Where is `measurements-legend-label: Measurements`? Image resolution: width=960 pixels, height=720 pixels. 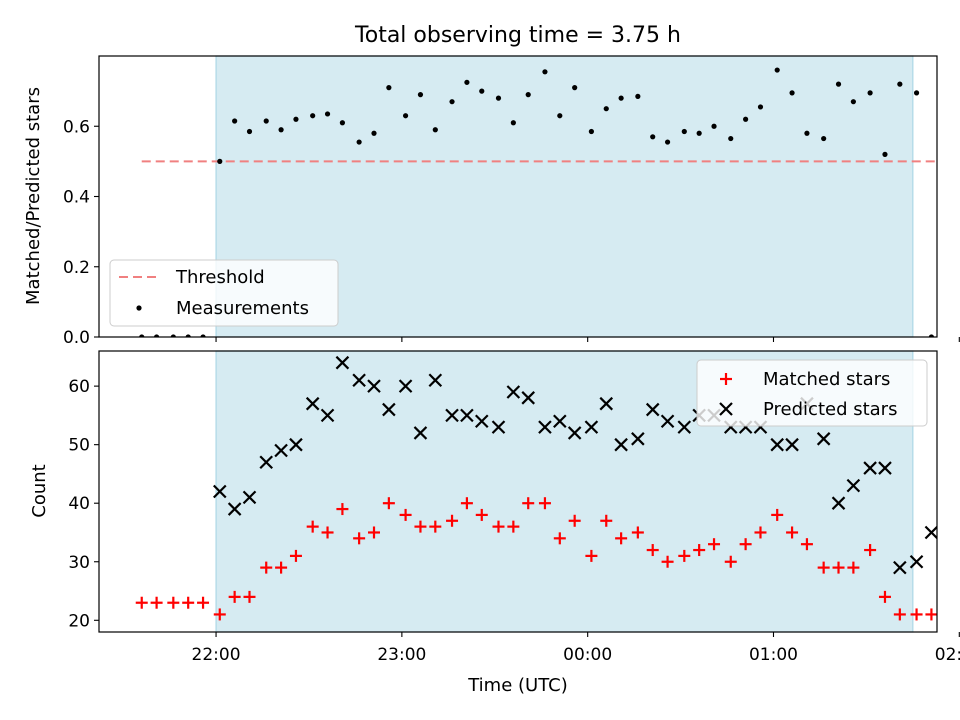 measurements-legend-label: Measurements is located at coordinates (242, 308).